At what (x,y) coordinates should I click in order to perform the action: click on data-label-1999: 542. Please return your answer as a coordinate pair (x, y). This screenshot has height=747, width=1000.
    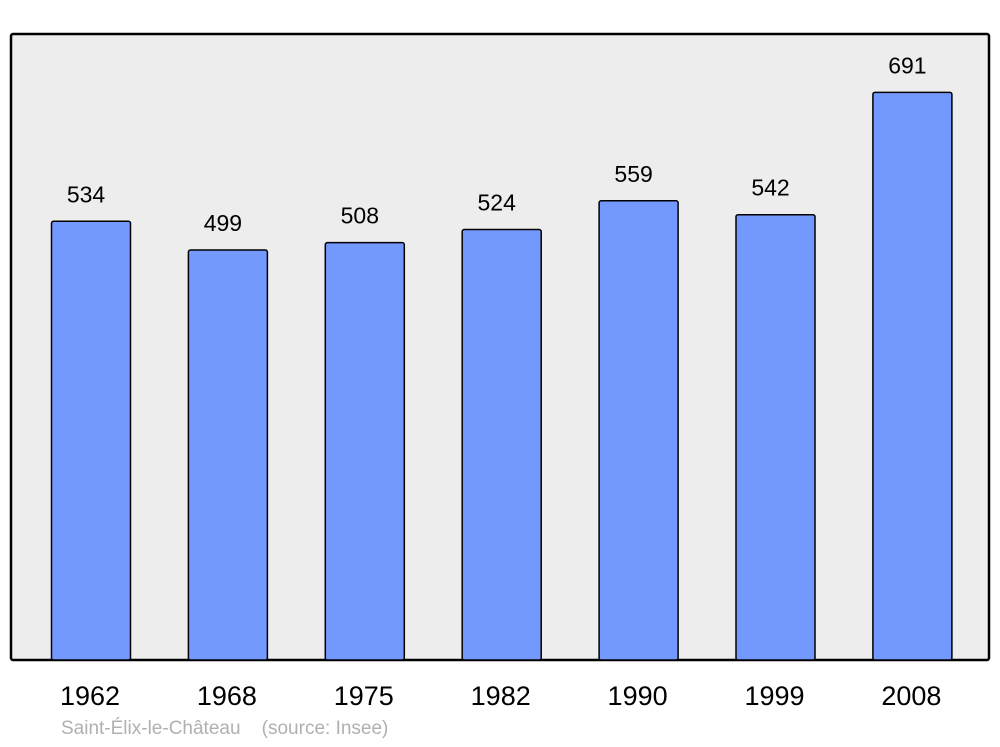
    Looking at the image, I should click on (770, 188).